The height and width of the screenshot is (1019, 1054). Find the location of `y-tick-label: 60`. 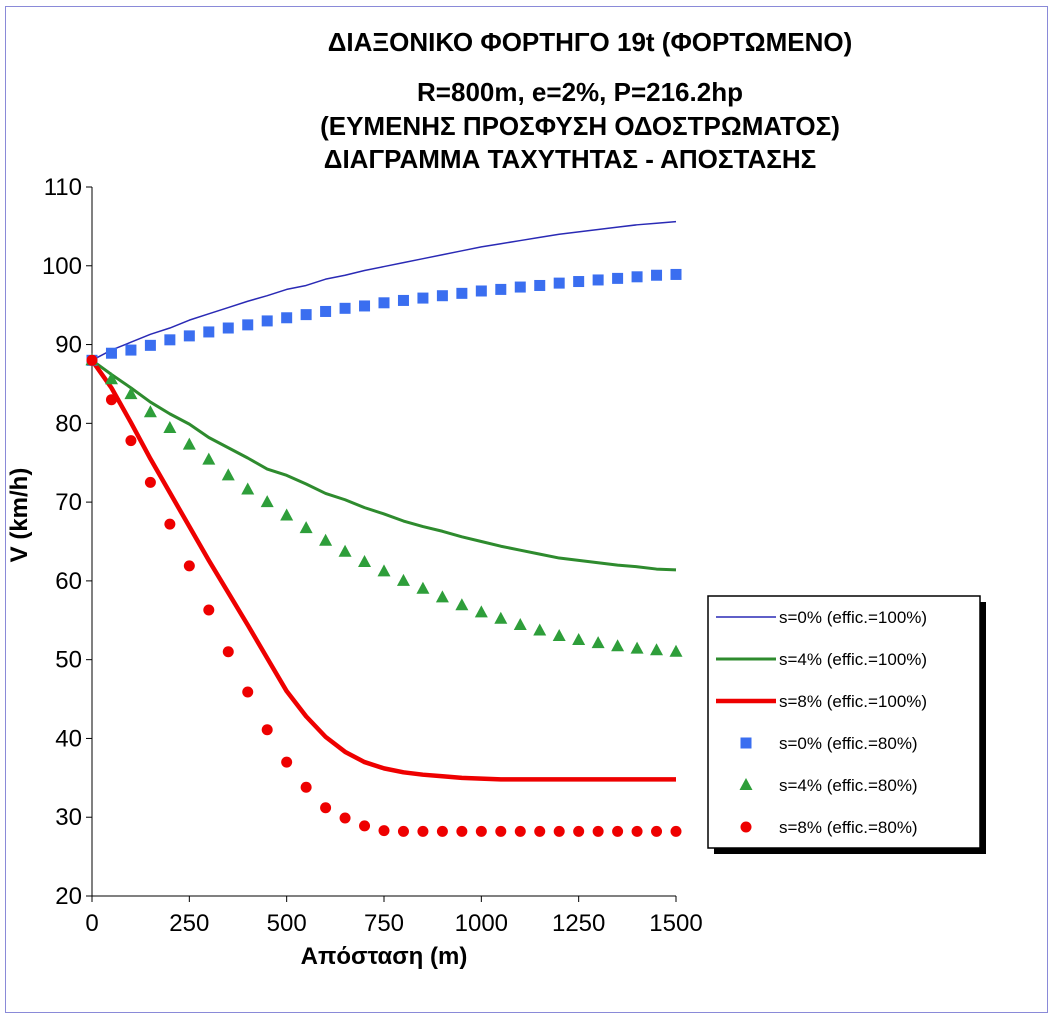

y-tick-label: 60 is located at coordinates (68, 581).